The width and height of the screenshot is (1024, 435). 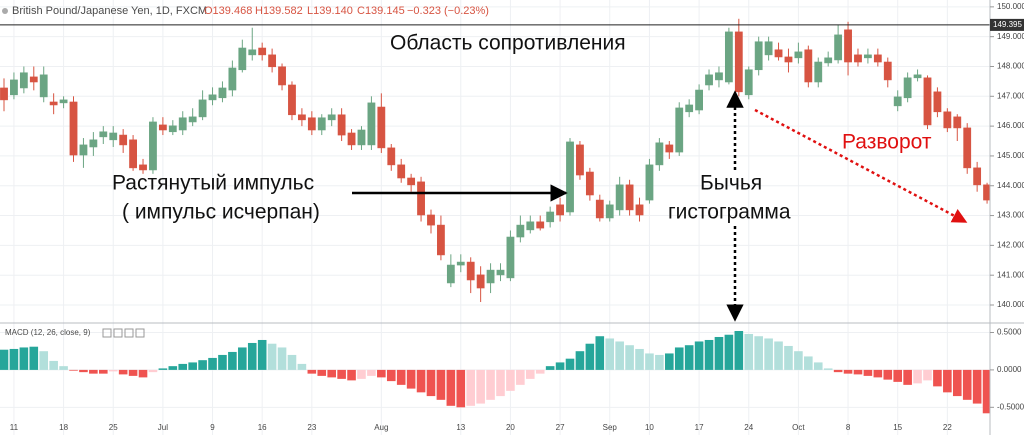 What do you see at coordinates (212, 427) in the screenshot?
I see `x-tick-label: 9` at bounding box center [212, 427].